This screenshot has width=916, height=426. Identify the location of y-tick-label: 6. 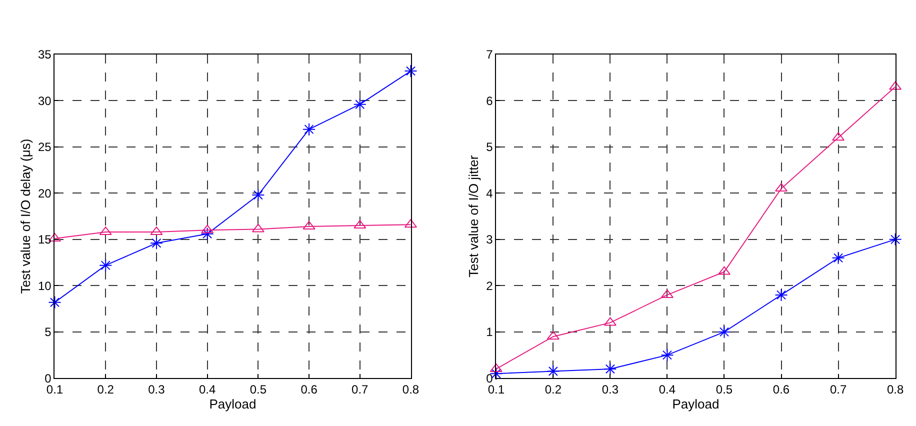
(490, 101).